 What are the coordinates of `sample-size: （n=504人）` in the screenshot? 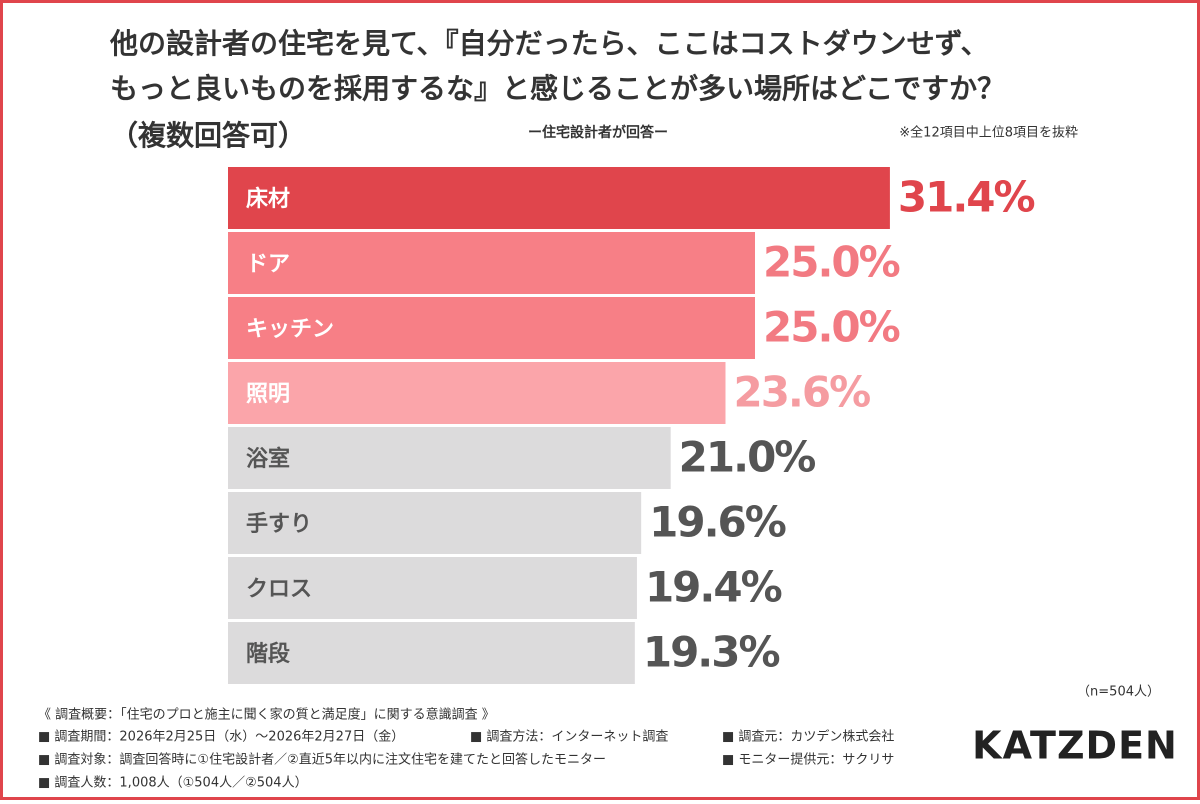 It's located at (1118, 692).